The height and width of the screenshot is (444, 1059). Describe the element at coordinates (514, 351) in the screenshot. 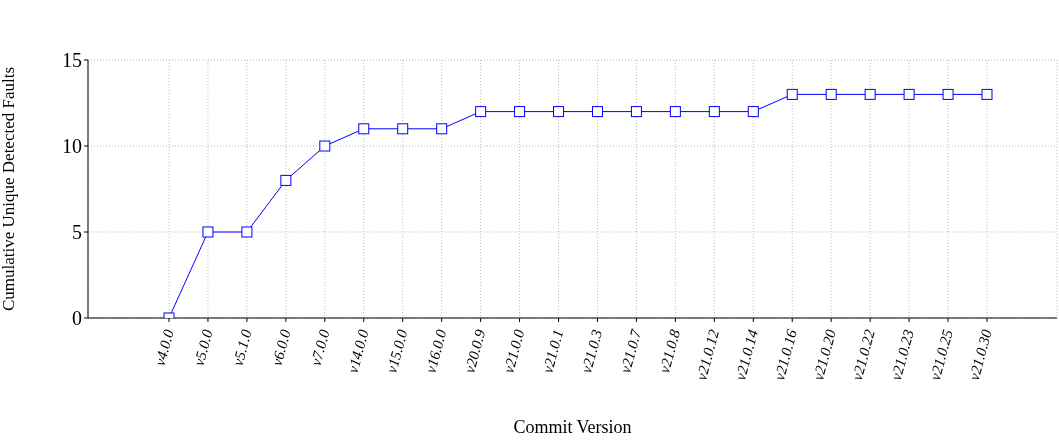

I see `x-tick-label: v21.0.0` at that location.